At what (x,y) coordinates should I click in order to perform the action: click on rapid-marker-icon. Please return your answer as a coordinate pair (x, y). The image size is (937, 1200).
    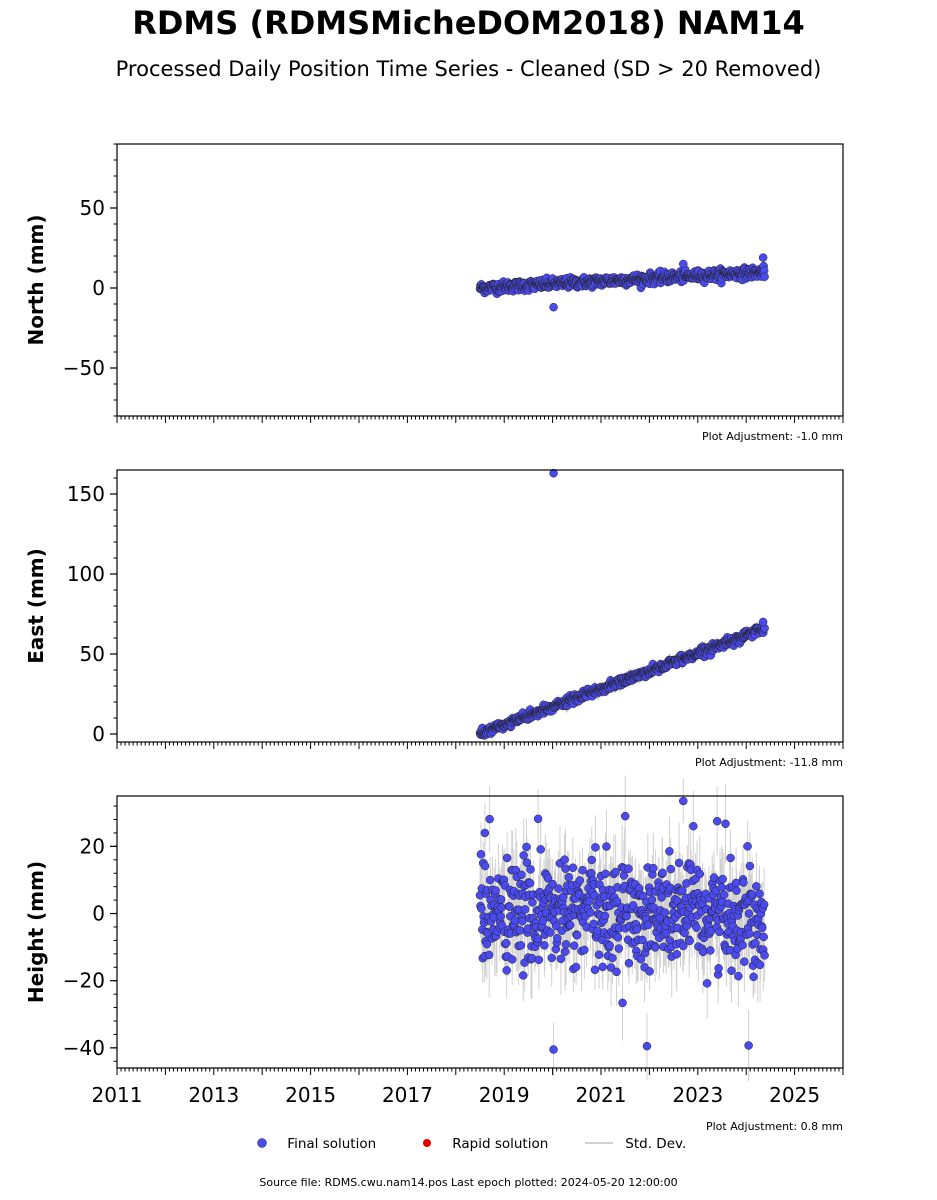
    Looking at the image, I should click on (427, 1143).